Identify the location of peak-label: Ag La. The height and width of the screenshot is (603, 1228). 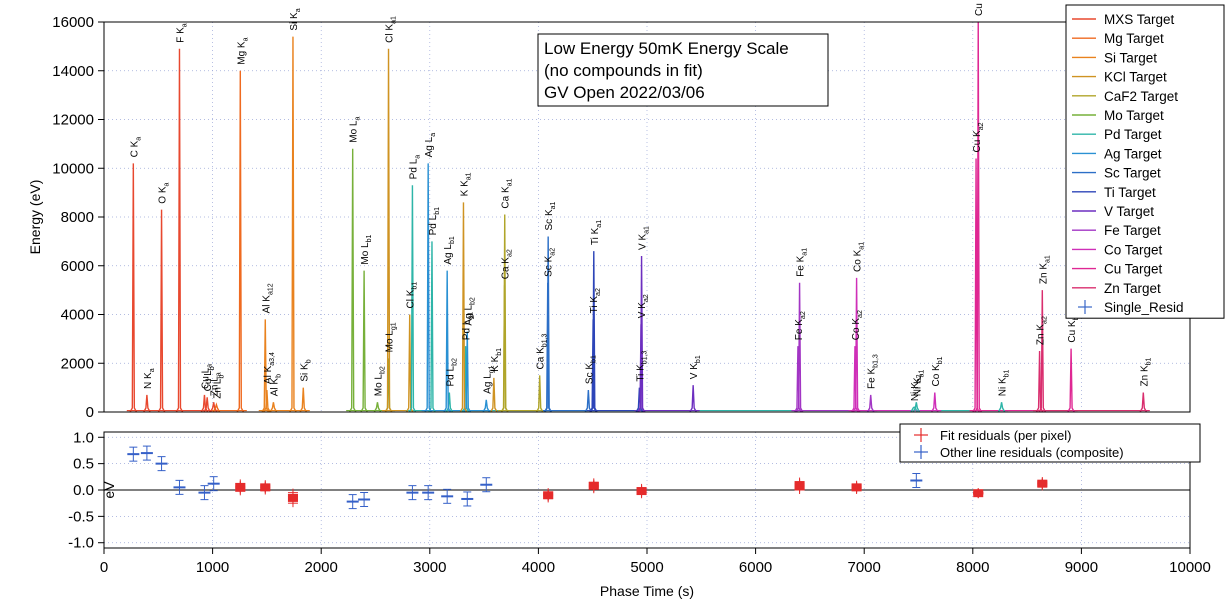
(430, 145).